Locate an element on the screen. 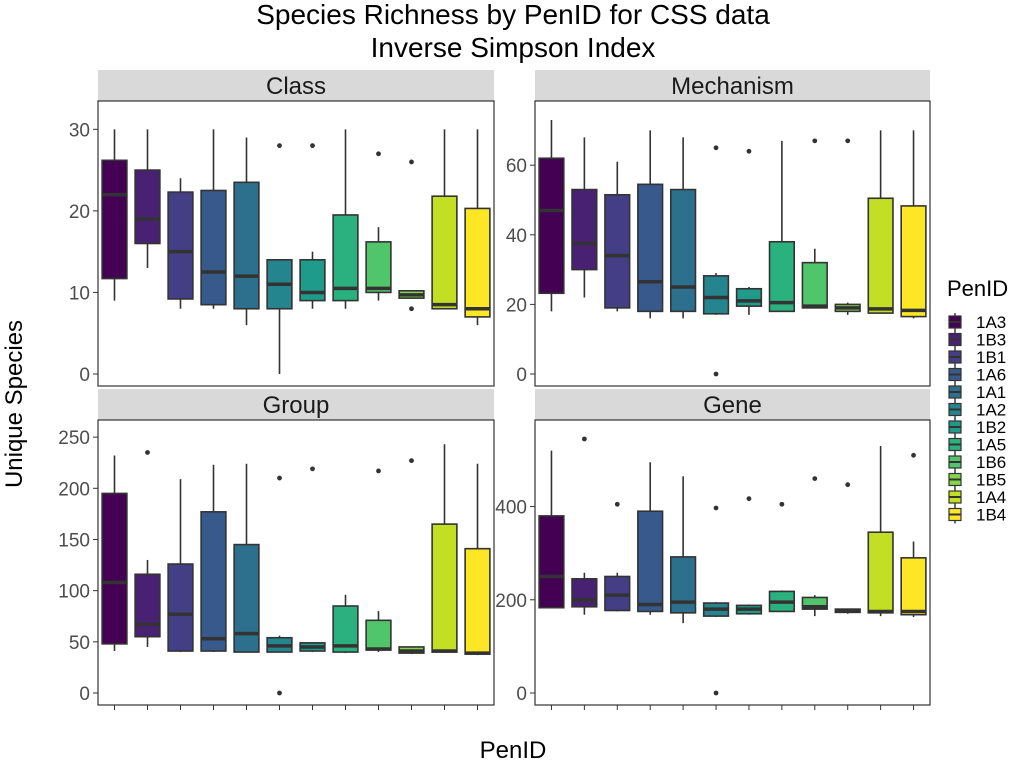  legend-entry-1A5: 1A5 is located at coordinates (977, 445).